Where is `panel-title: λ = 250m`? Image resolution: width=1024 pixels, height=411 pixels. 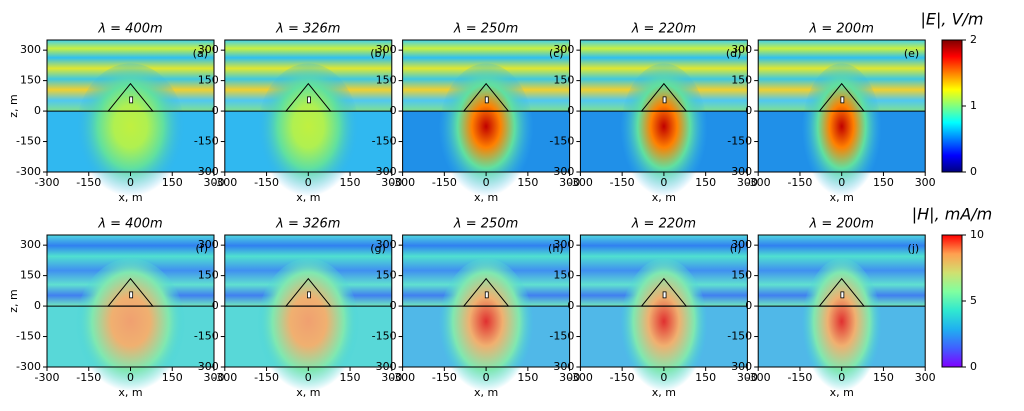 panel-title: λ = 250m is located at coordinates (485, 29).